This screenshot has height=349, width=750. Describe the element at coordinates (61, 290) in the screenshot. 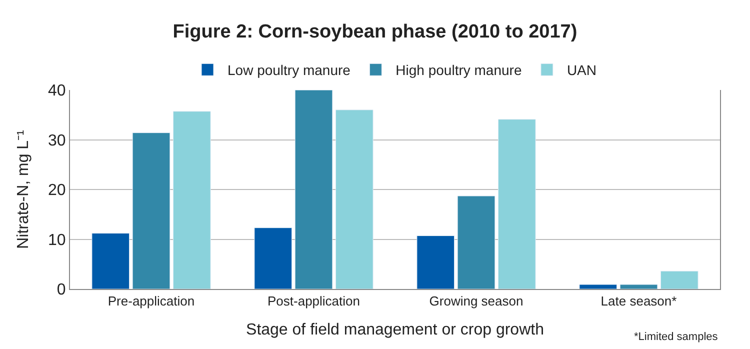

I see `y-tick-label: 0` at that location.